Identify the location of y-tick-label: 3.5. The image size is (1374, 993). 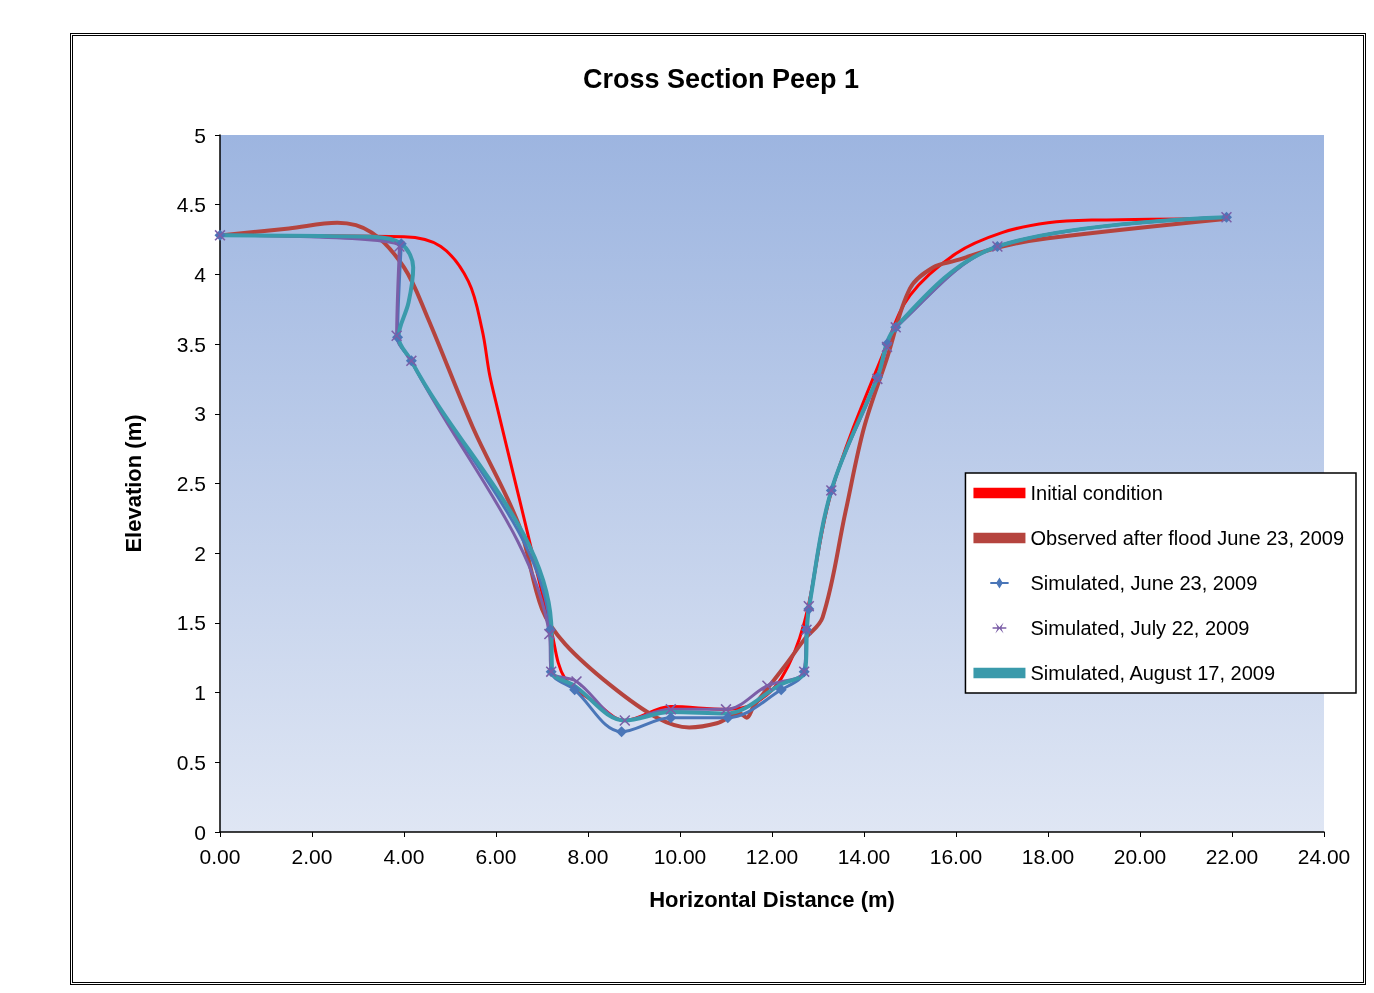
(191, 344).